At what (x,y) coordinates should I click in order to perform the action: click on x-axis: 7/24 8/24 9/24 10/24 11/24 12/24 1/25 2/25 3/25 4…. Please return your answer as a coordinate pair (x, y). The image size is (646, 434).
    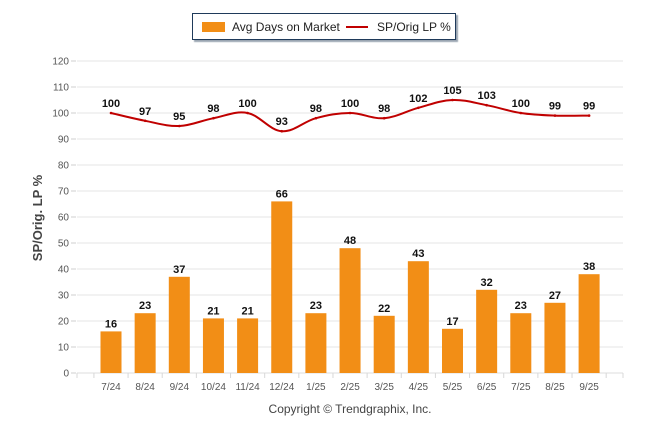
    Looking at the image, I should click on (350, 383).